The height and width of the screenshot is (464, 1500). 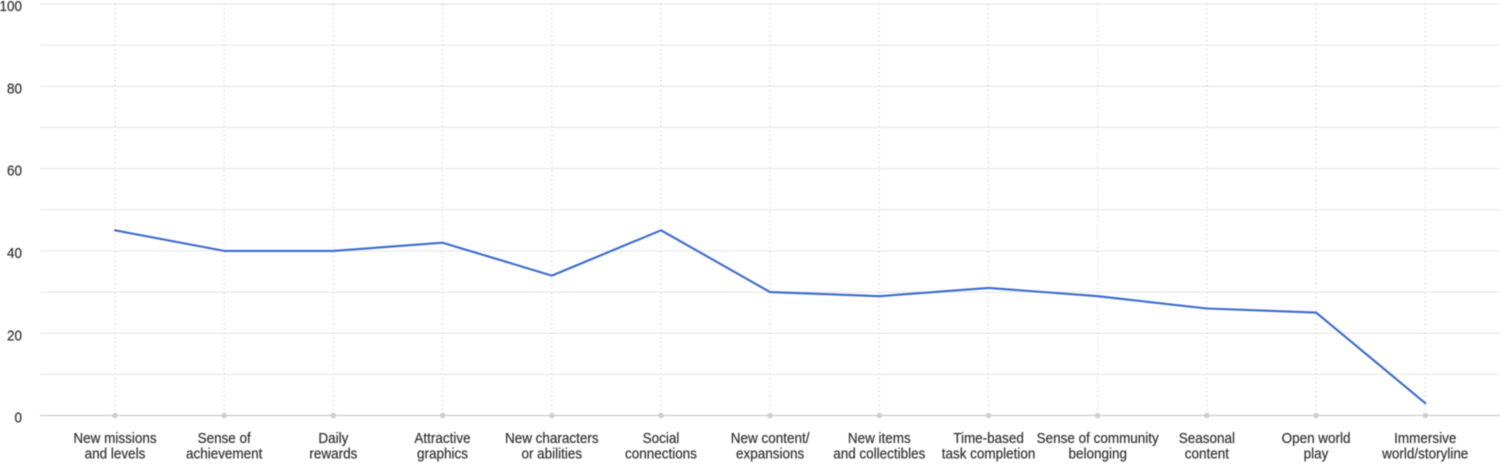 What do you see at coordinates (11, 7) in the screenshot?
I see `svg-text: 100` at bounding box center [11, 7].